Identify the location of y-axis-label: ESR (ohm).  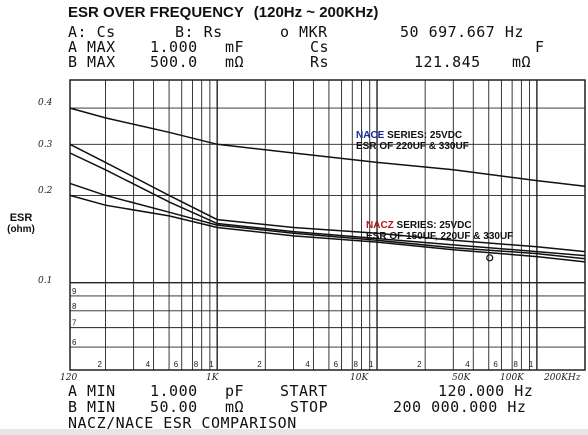
(21, 223).